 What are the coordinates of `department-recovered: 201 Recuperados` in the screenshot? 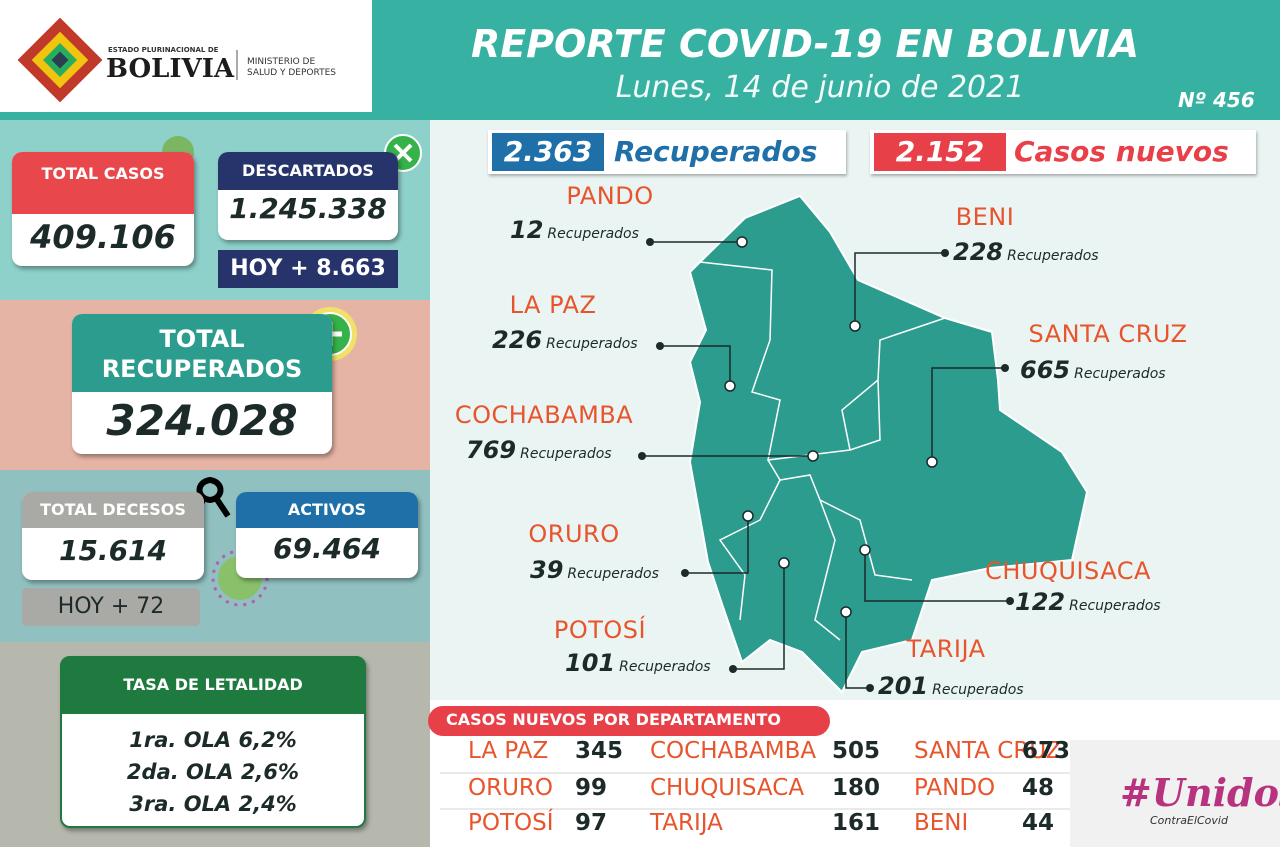 It's located at (951, 686).